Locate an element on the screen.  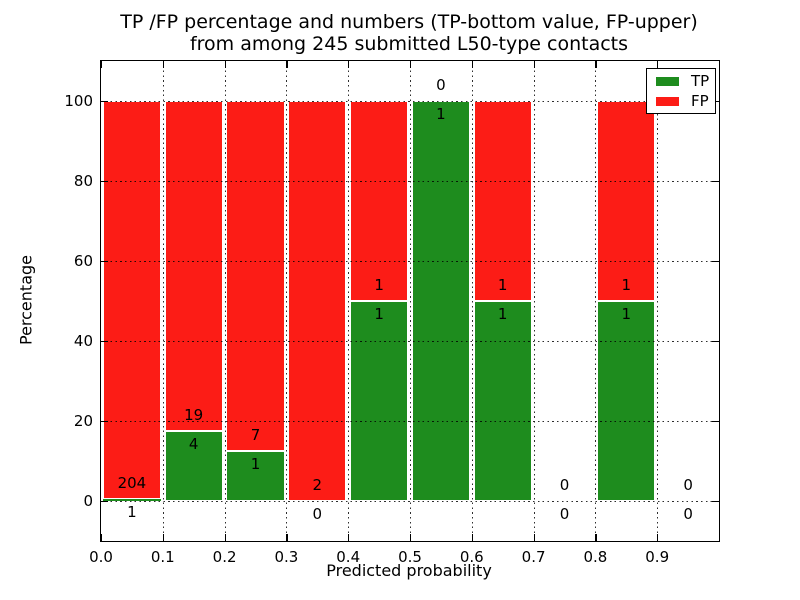
x-tick-label: 0.5 is located at coordinates (410, 557).